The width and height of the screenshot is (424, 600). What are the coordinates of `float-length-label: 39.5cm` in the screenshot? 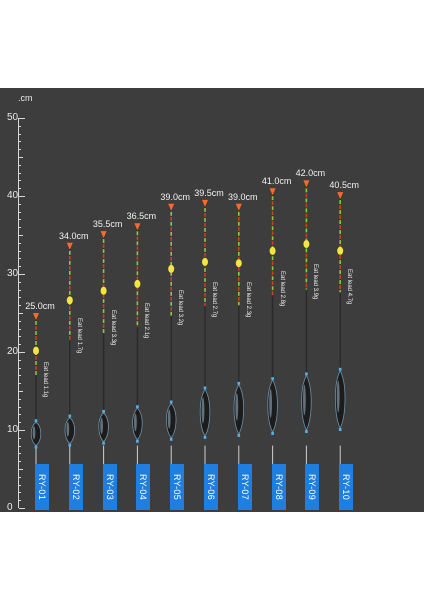 It's located at (209, 192).